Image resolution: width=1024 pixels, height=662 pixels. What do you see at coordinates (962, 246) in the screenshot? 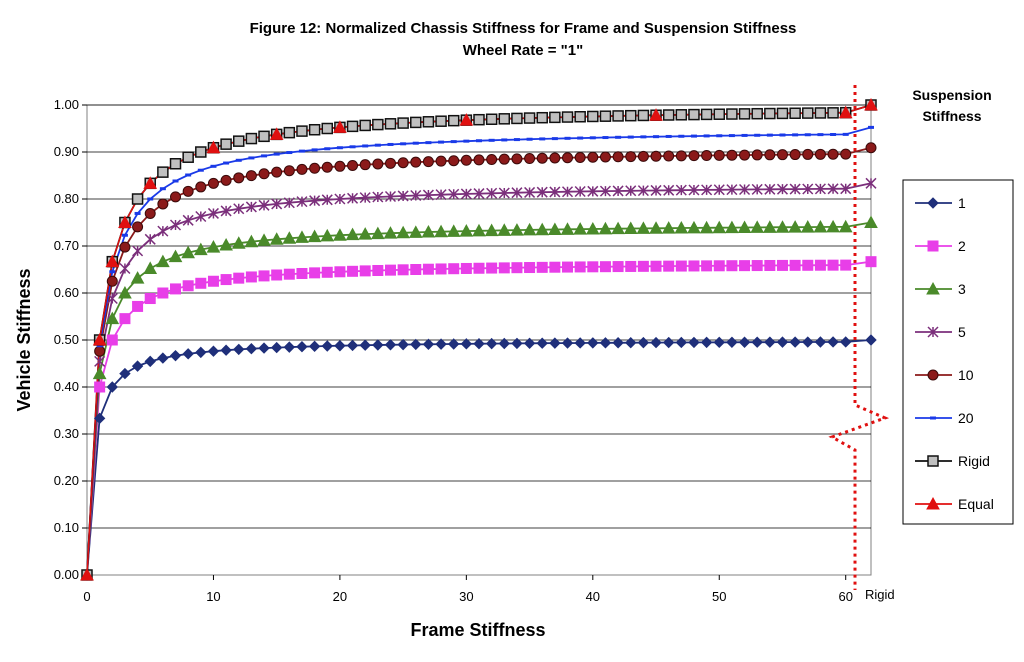
I see `legend-label: 2` at bounding box center [962, 246].